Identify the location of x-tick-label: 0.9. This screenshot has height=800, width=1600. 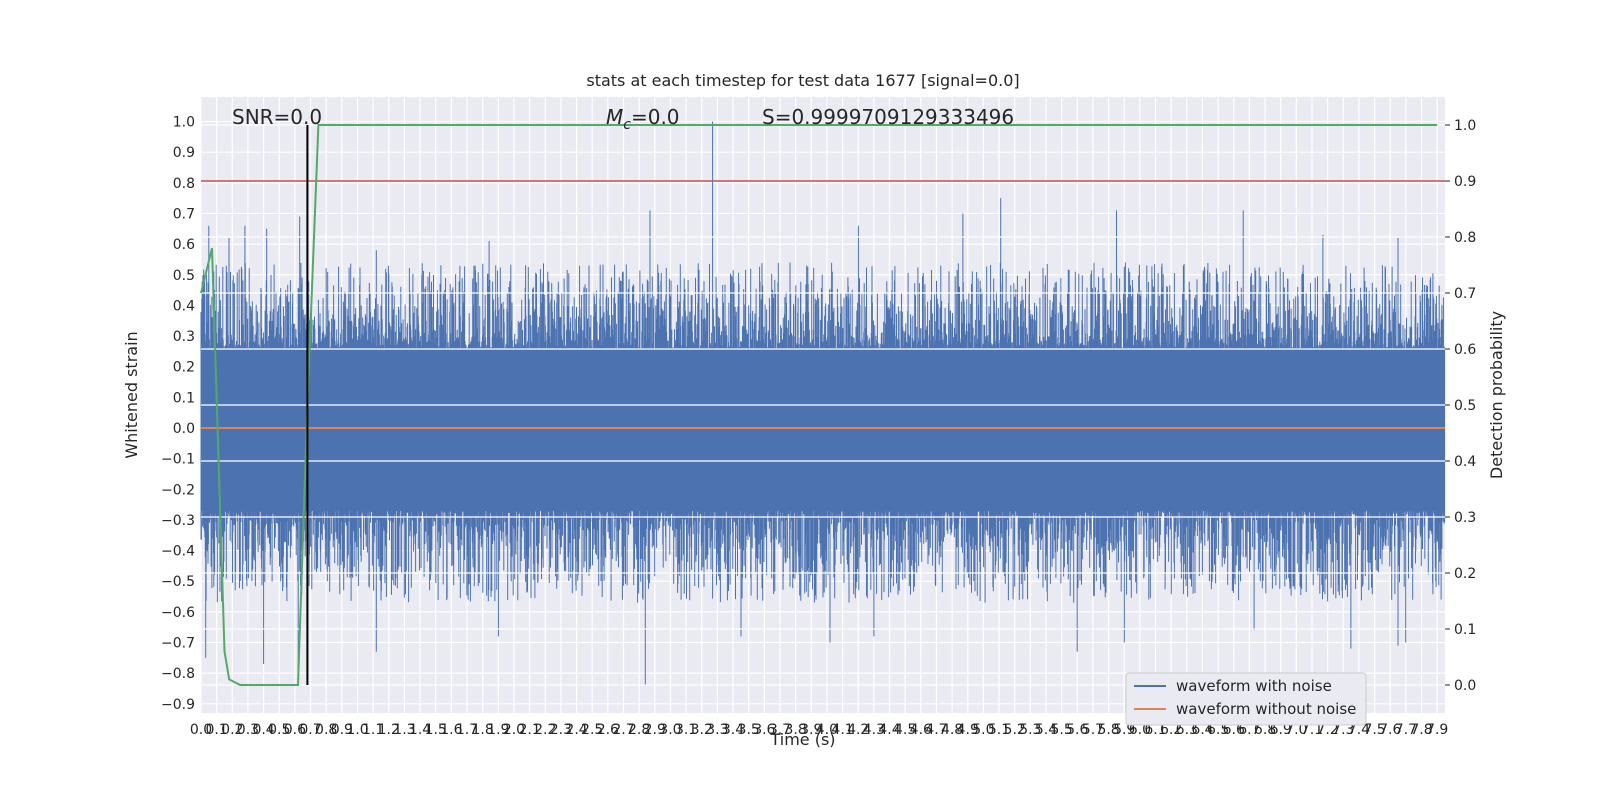
(342, 730).